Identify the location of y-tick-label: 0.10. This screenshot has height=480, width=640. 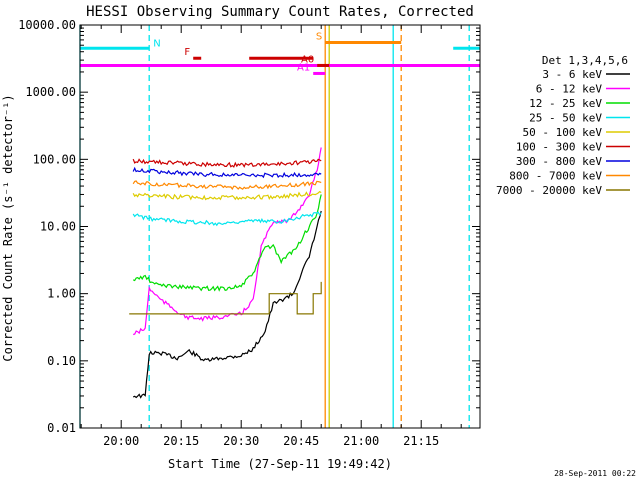
(61, 361).